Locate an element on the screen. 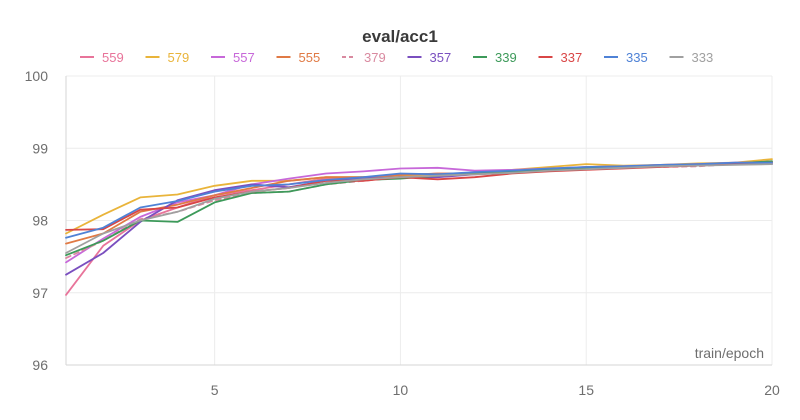  x-axis-title: train/epoch is located at coordinates (729, 353).